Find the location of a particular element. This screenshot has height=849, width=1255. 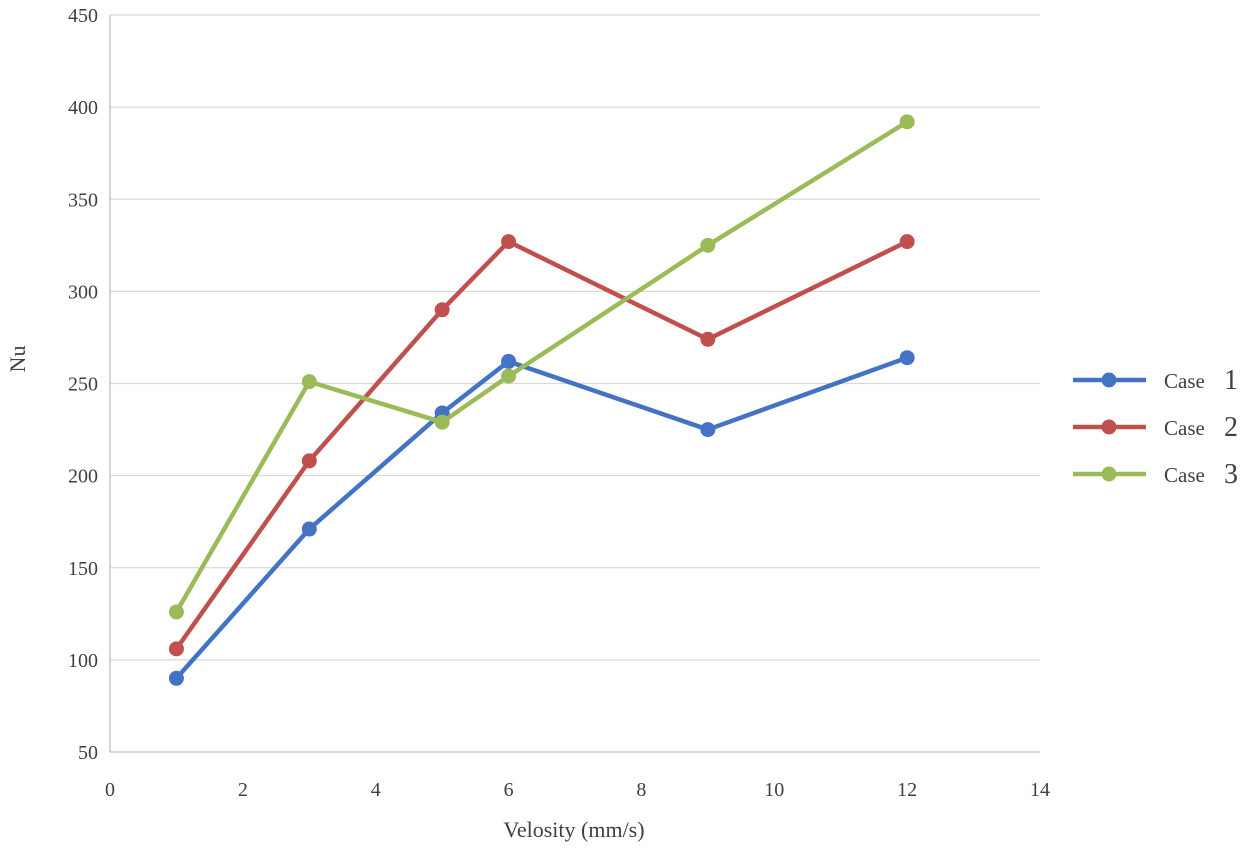

x-axis-title: Velosity (mm/s) is located at coordinates (573, 829).